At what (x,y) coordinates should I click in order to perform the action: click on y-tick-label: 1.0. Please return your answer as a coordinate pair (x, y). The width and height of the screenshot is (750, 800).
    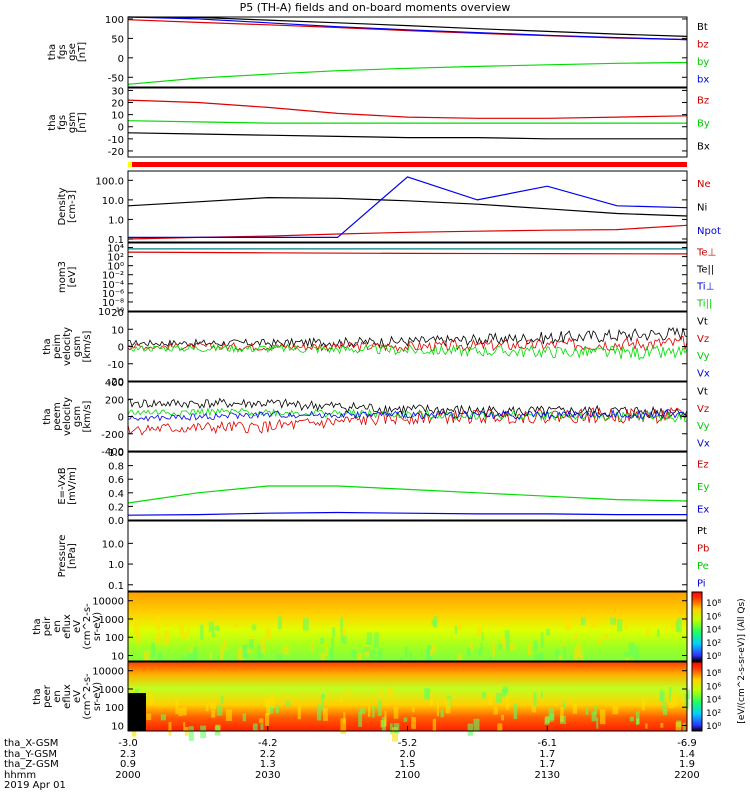
    Looking at the image, I should click on (116, 565).